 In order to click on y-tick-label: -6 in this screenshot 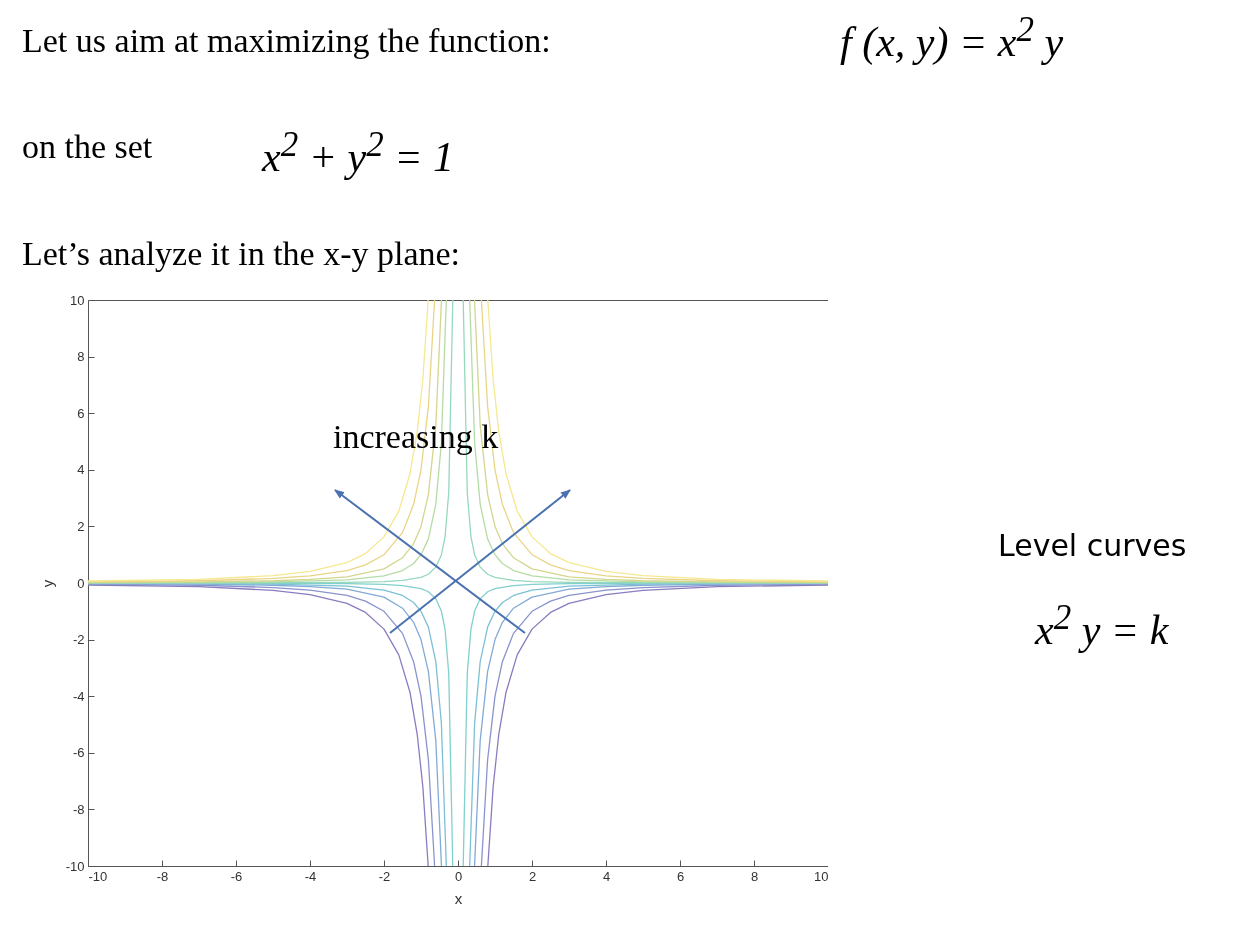, I will do `click(78, 753)`.